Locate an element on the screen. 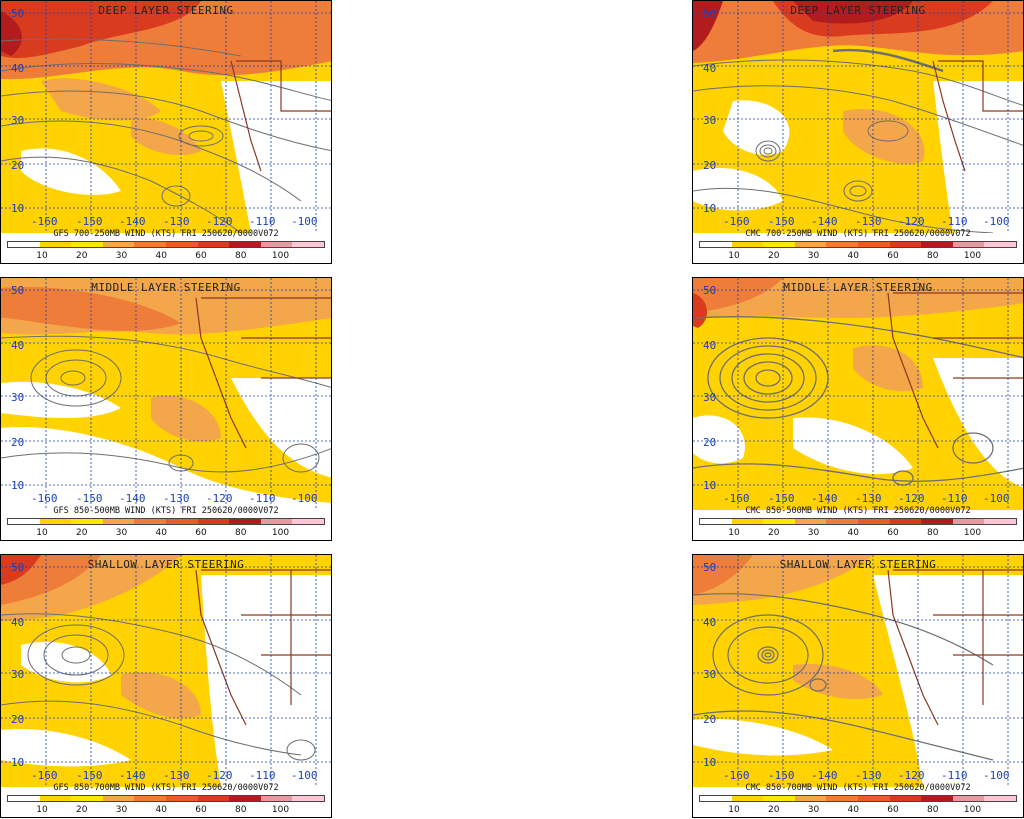  panel-title: DEEP LAYER STEERING is located at coordinates (858, 10).